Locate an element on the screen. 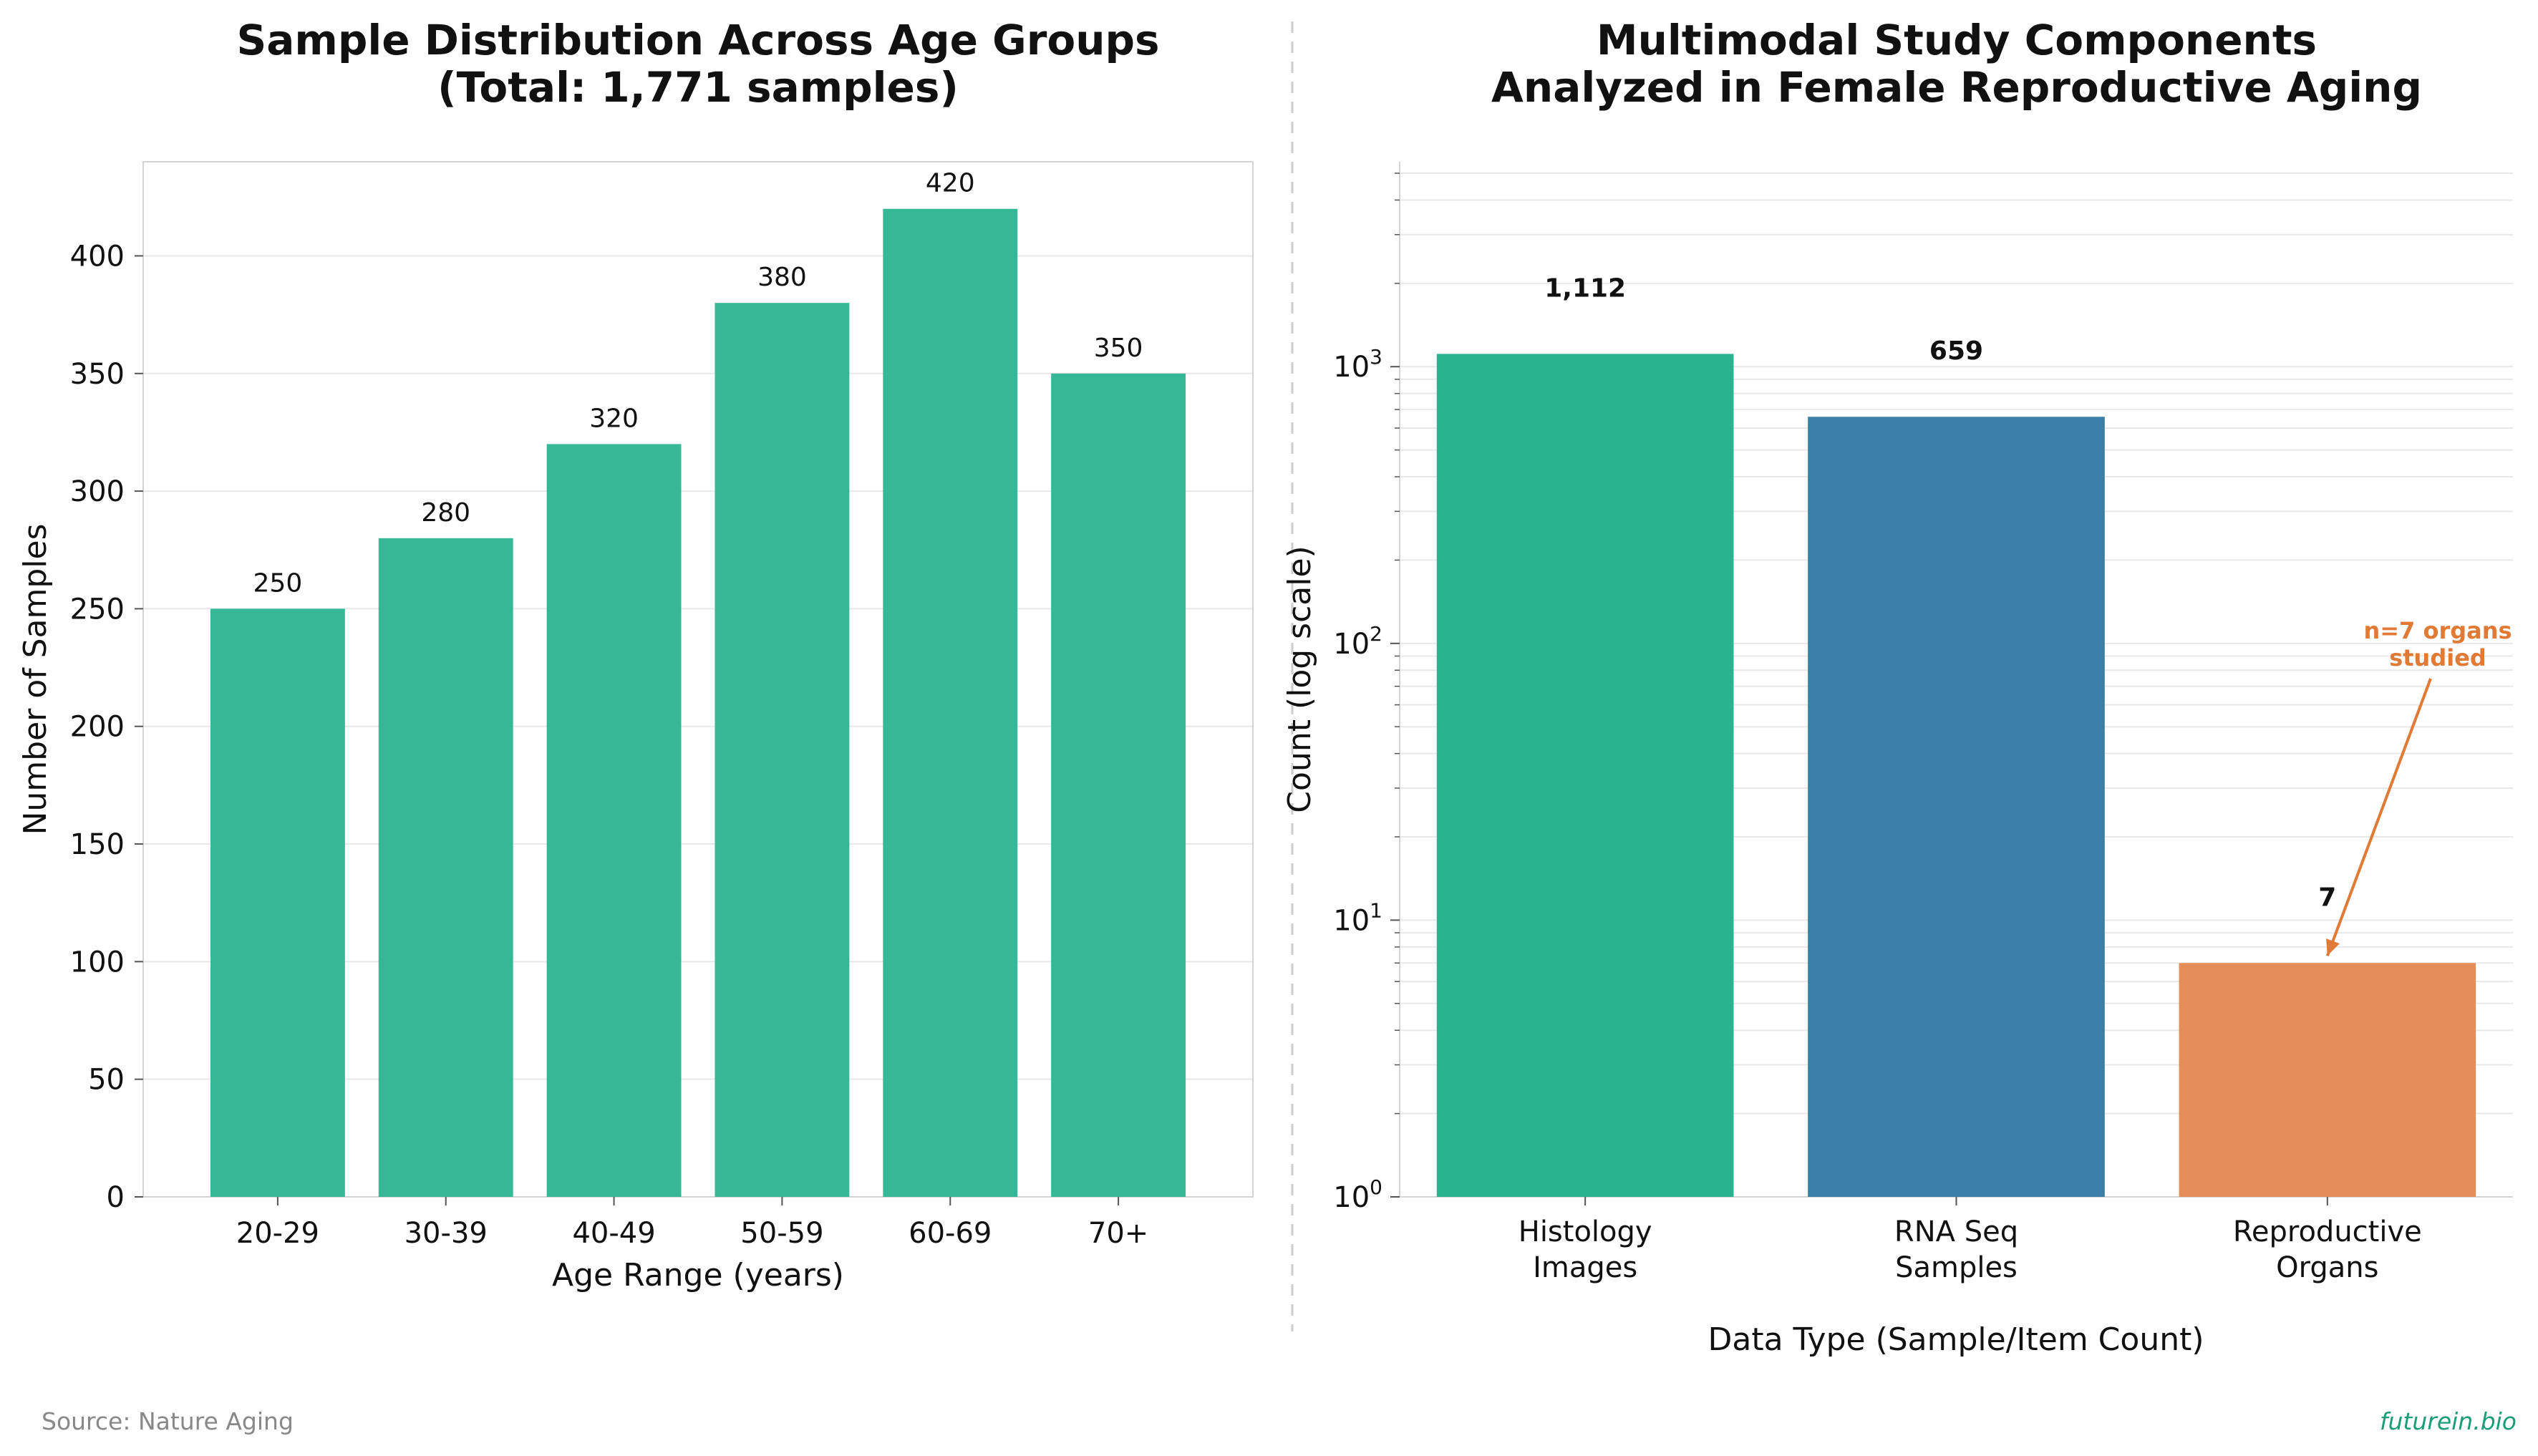 The image size is (2538, 1456). left-x-tick-label: 20-29 is located at coordinates (277, 1233).